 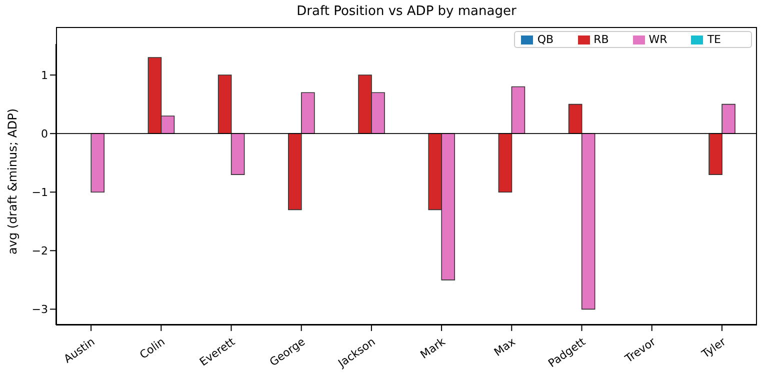 What do you see at coordinates (44, 133) in the screenshot?
I see `y-tick-label: 0` at bounding box center [44, 133].